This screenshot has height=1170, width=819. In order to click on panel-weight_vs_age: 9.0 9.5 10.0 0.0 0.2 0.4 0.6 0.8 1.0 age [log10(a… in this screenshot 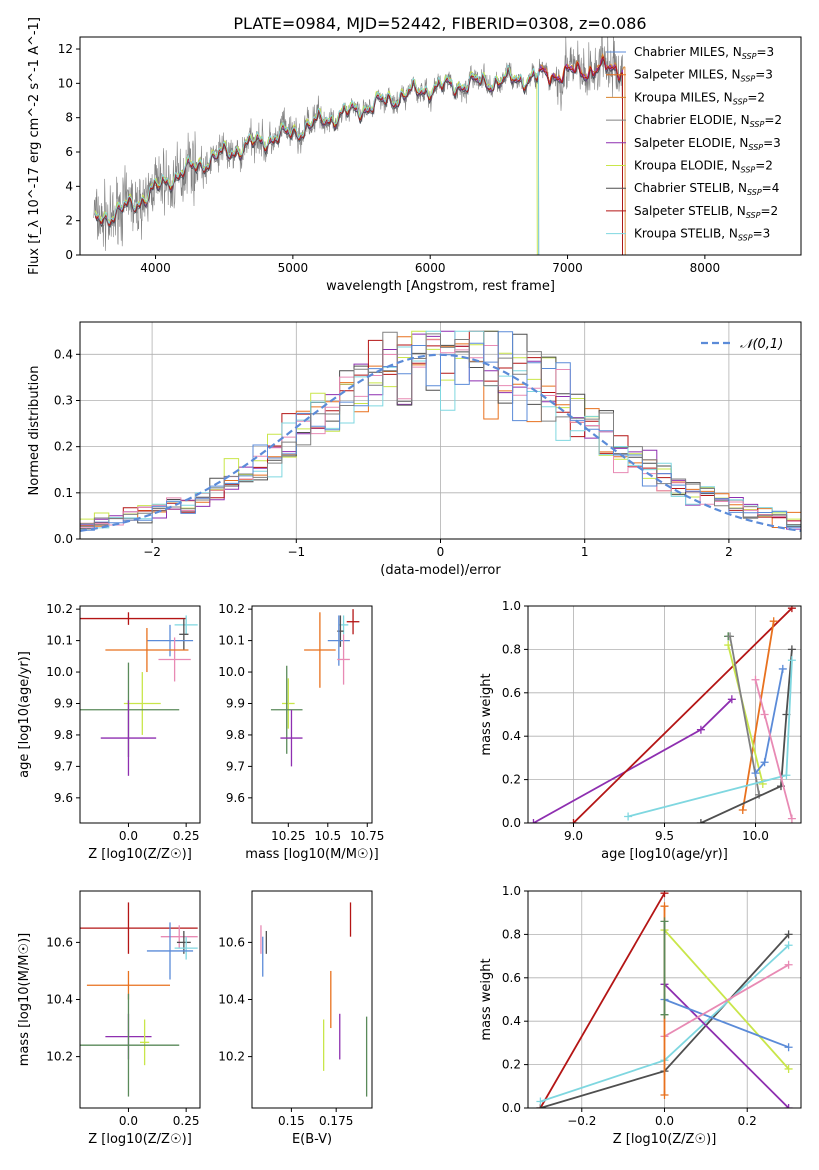, I will do `click(640, 730)`.